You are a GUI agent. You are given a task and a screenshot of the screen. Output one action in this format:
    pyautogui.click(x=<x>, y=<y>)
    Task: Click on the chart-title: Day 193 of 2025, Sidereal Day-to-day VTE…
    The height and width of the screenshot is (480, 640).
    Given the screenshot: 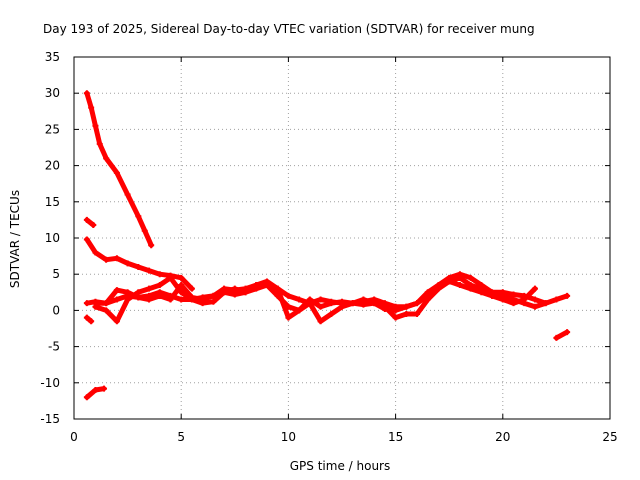 What is the action you would take?
    pyautogui.click(x=289, y=29)
    